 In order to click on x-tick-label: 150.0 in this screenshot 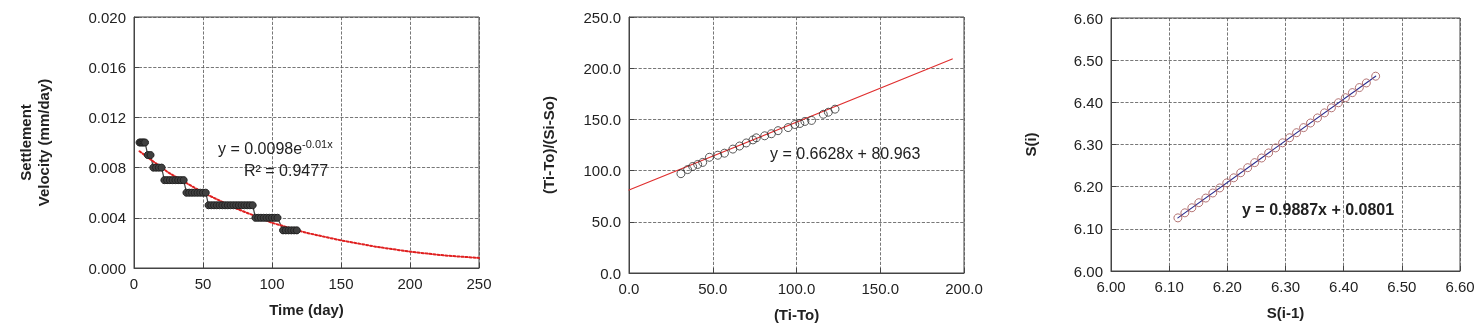, I will do `click(880, 288)`.